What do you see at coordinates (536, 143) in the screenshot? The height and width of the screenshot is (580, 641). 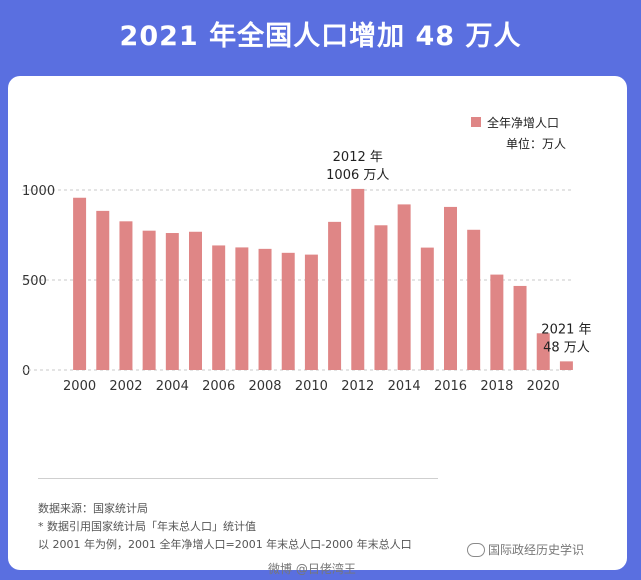 I see `unit-label: 单位：万人` at bounding box center [536, 143].